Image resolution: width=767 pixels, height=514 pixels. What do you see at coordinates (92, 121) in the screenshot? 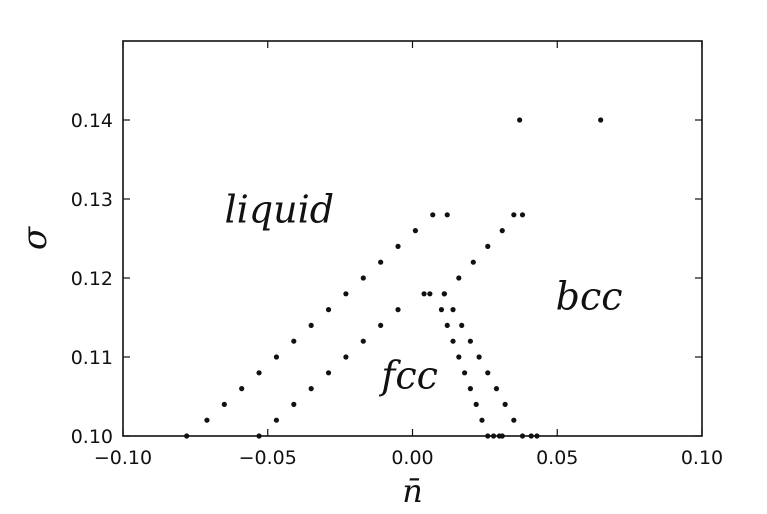
I see `y-tick-label: 0.14` at bounding box center [92, 121].